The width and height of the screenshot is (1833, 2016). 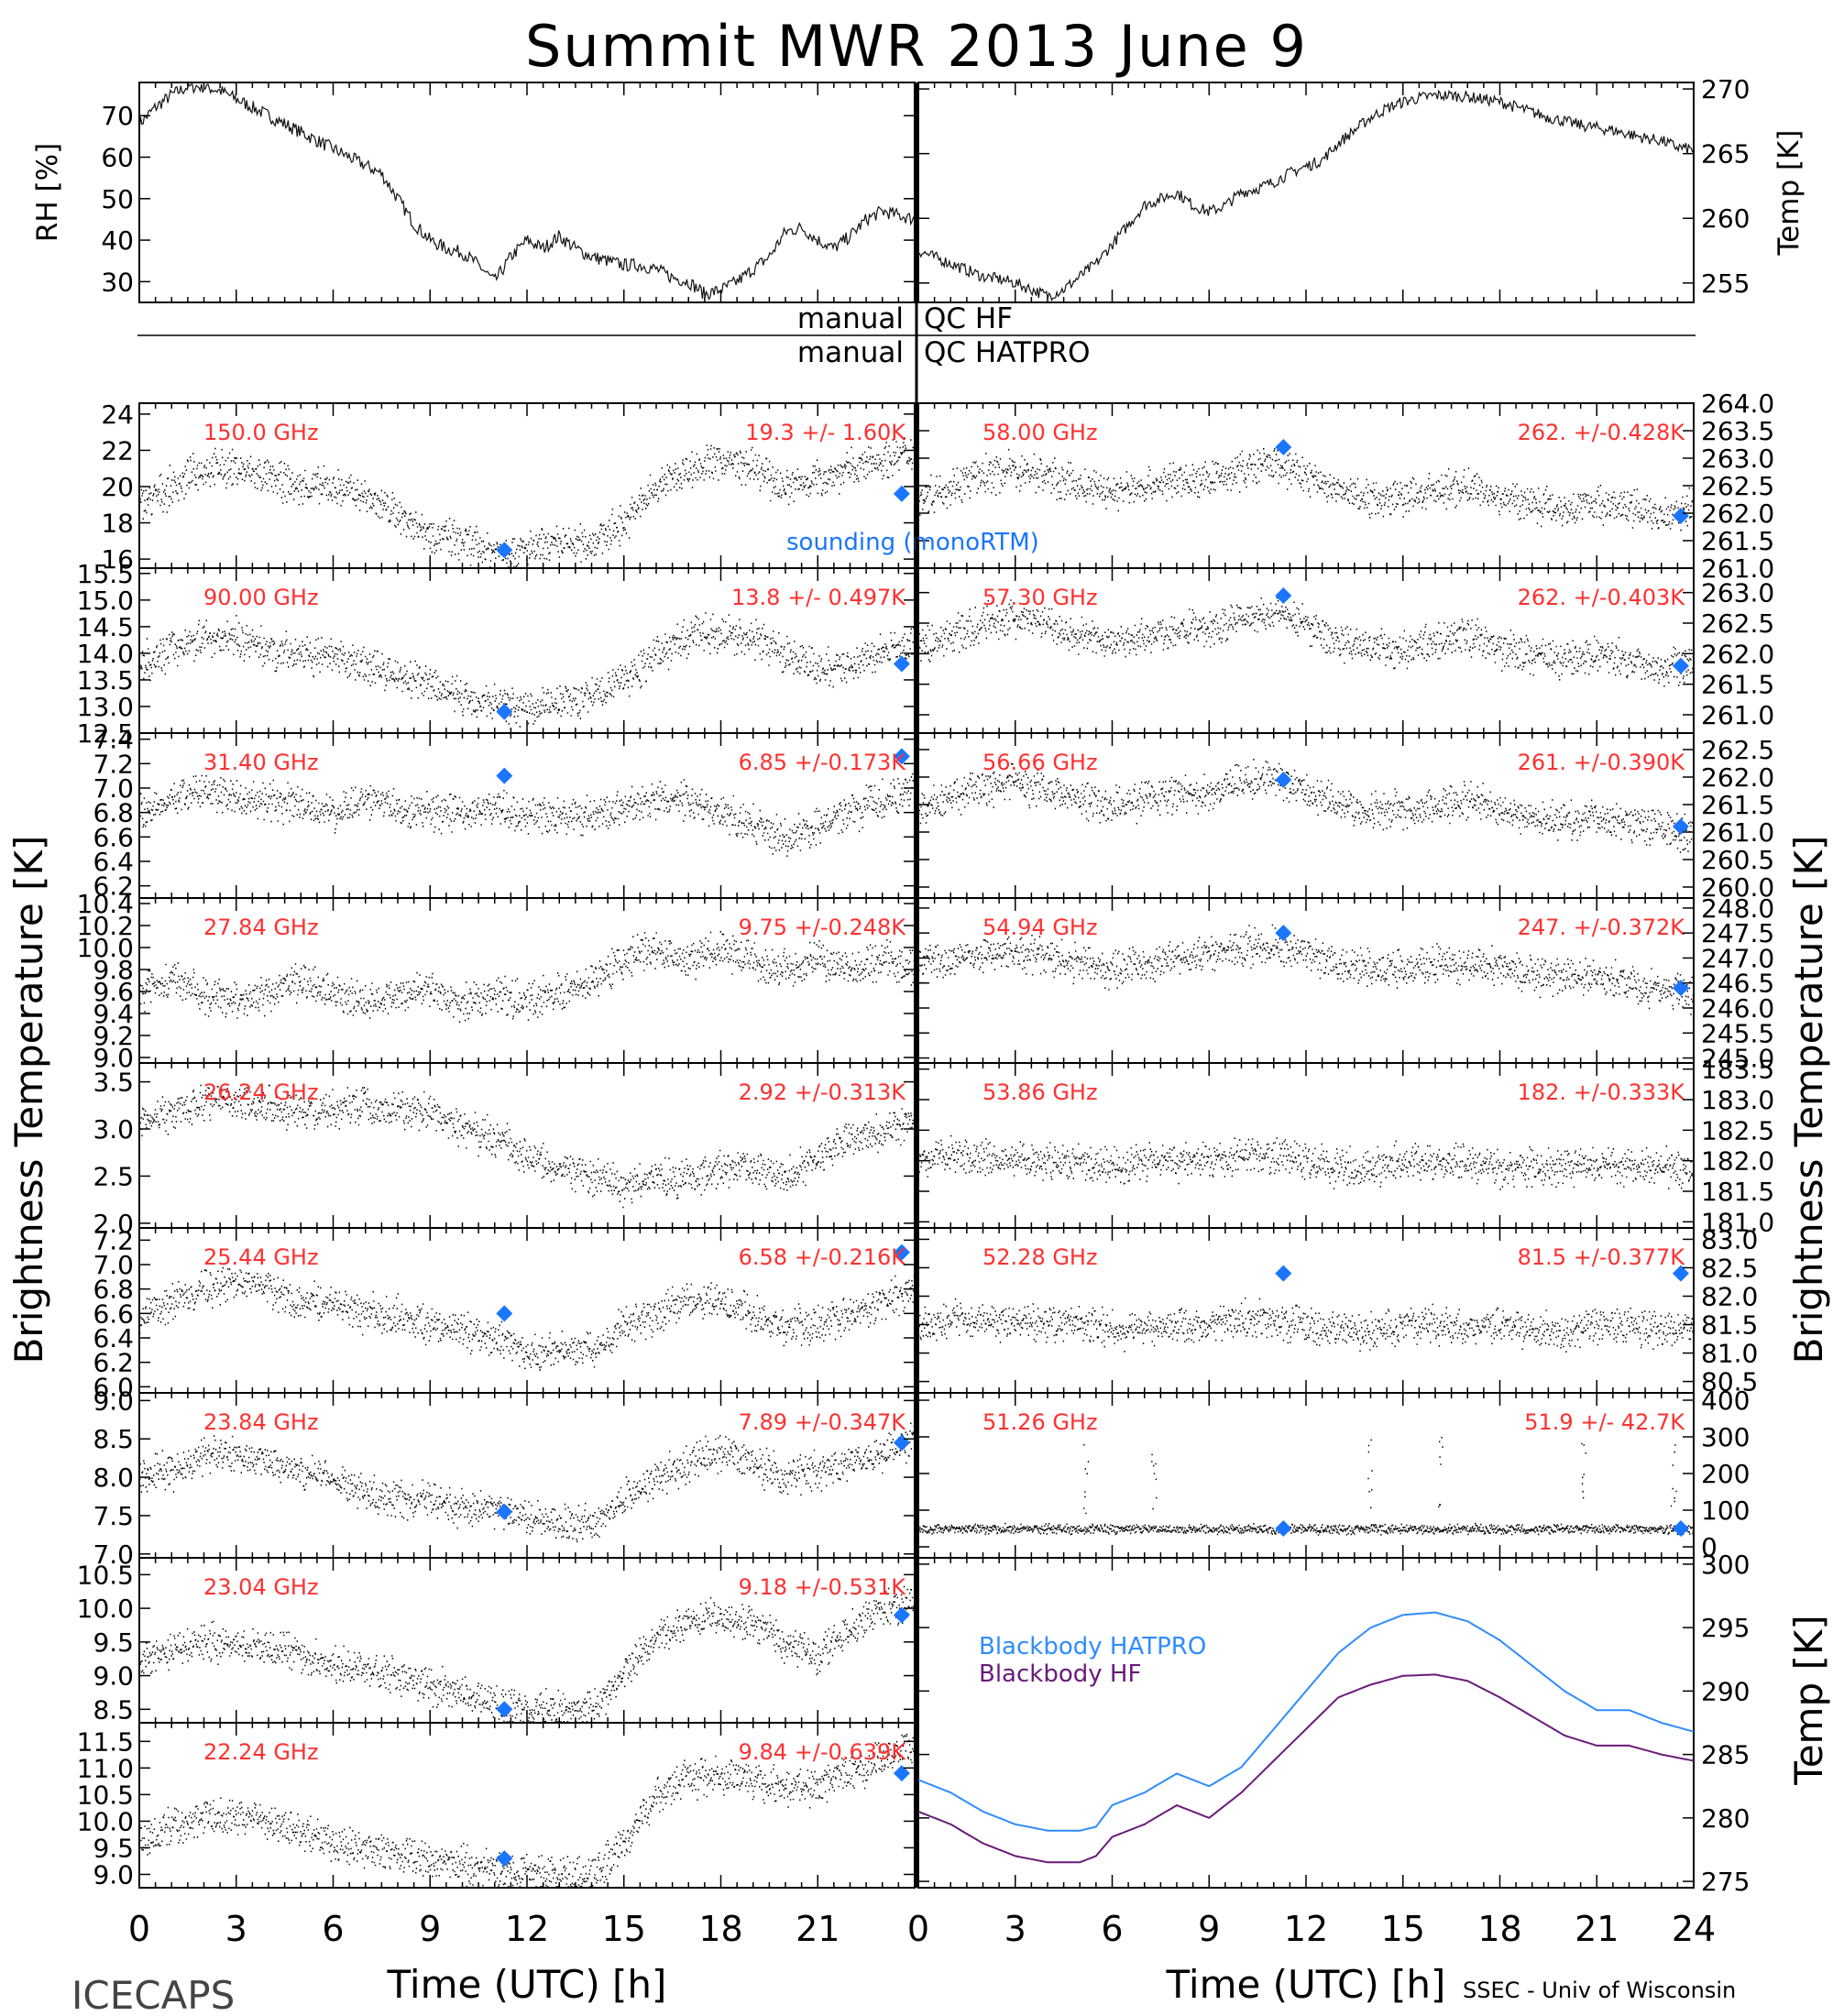 I want to click on channel-label: 23.84 GHz, so click(x=261, y=1422).